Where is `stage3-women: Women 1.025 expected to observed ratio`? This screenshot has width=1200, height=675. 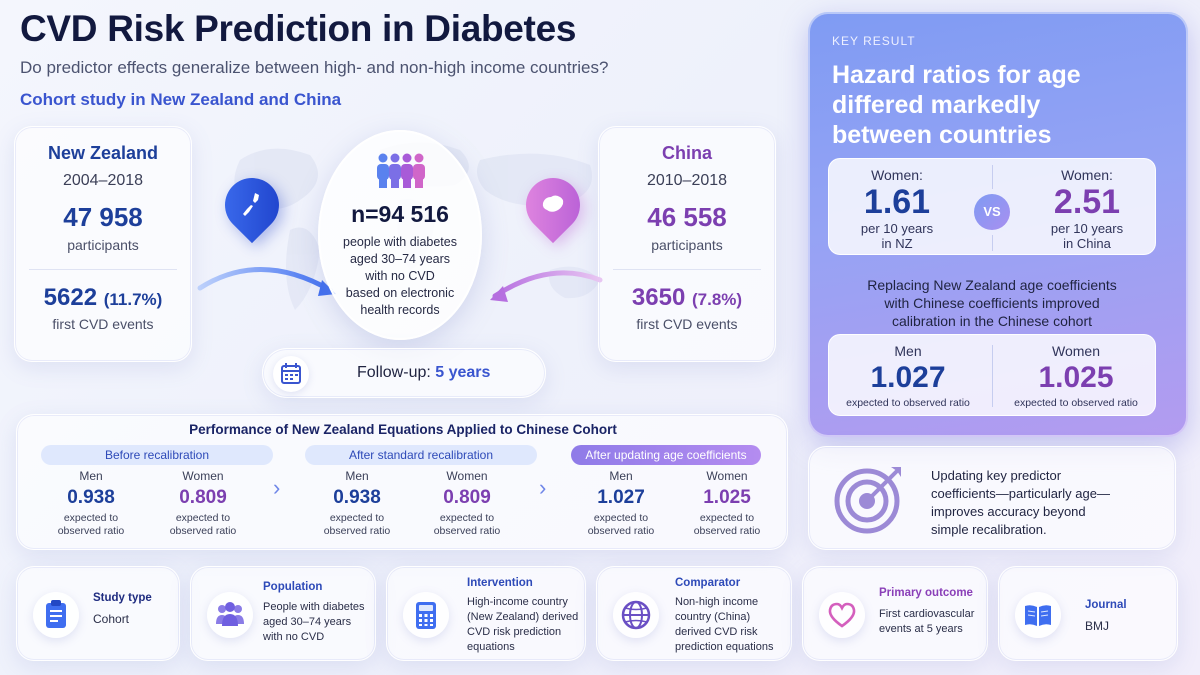 stage3-women: Women 1.025 expected to observed ratio is located at coordinates (727, 503).